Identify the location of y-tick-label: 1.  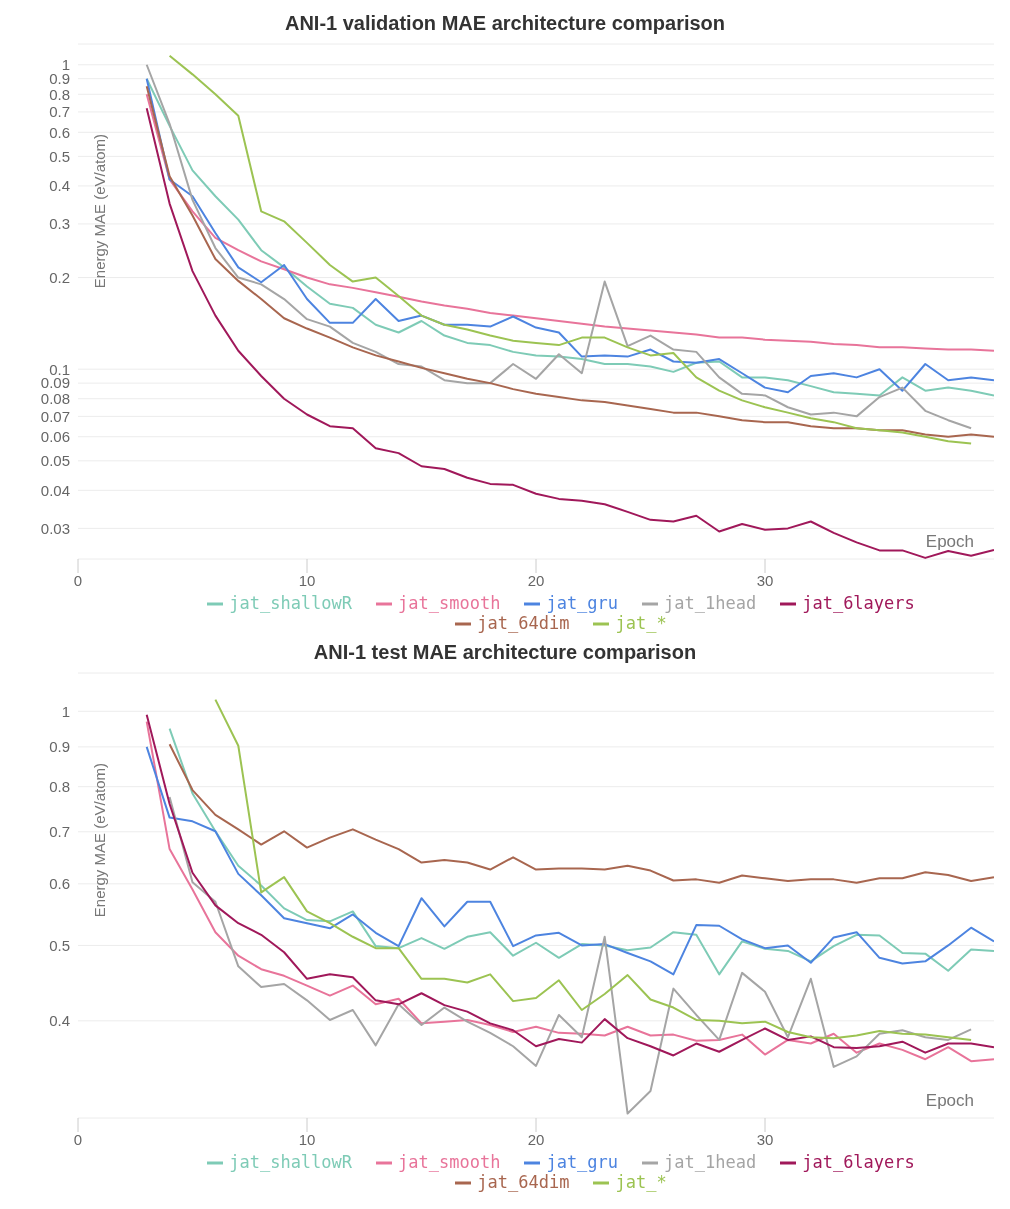
(65, 711).